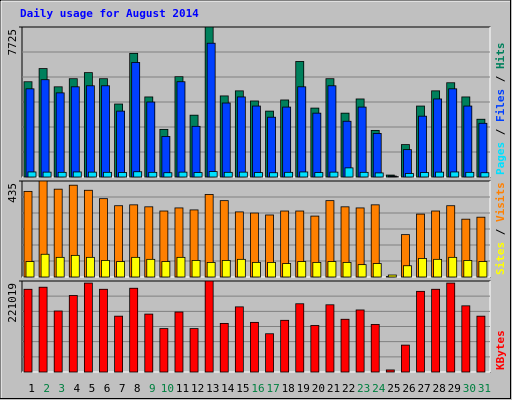 The height and width of the screenshot is (400, 512). I want to click on y-tick-label: 221019, so click(12, 303).